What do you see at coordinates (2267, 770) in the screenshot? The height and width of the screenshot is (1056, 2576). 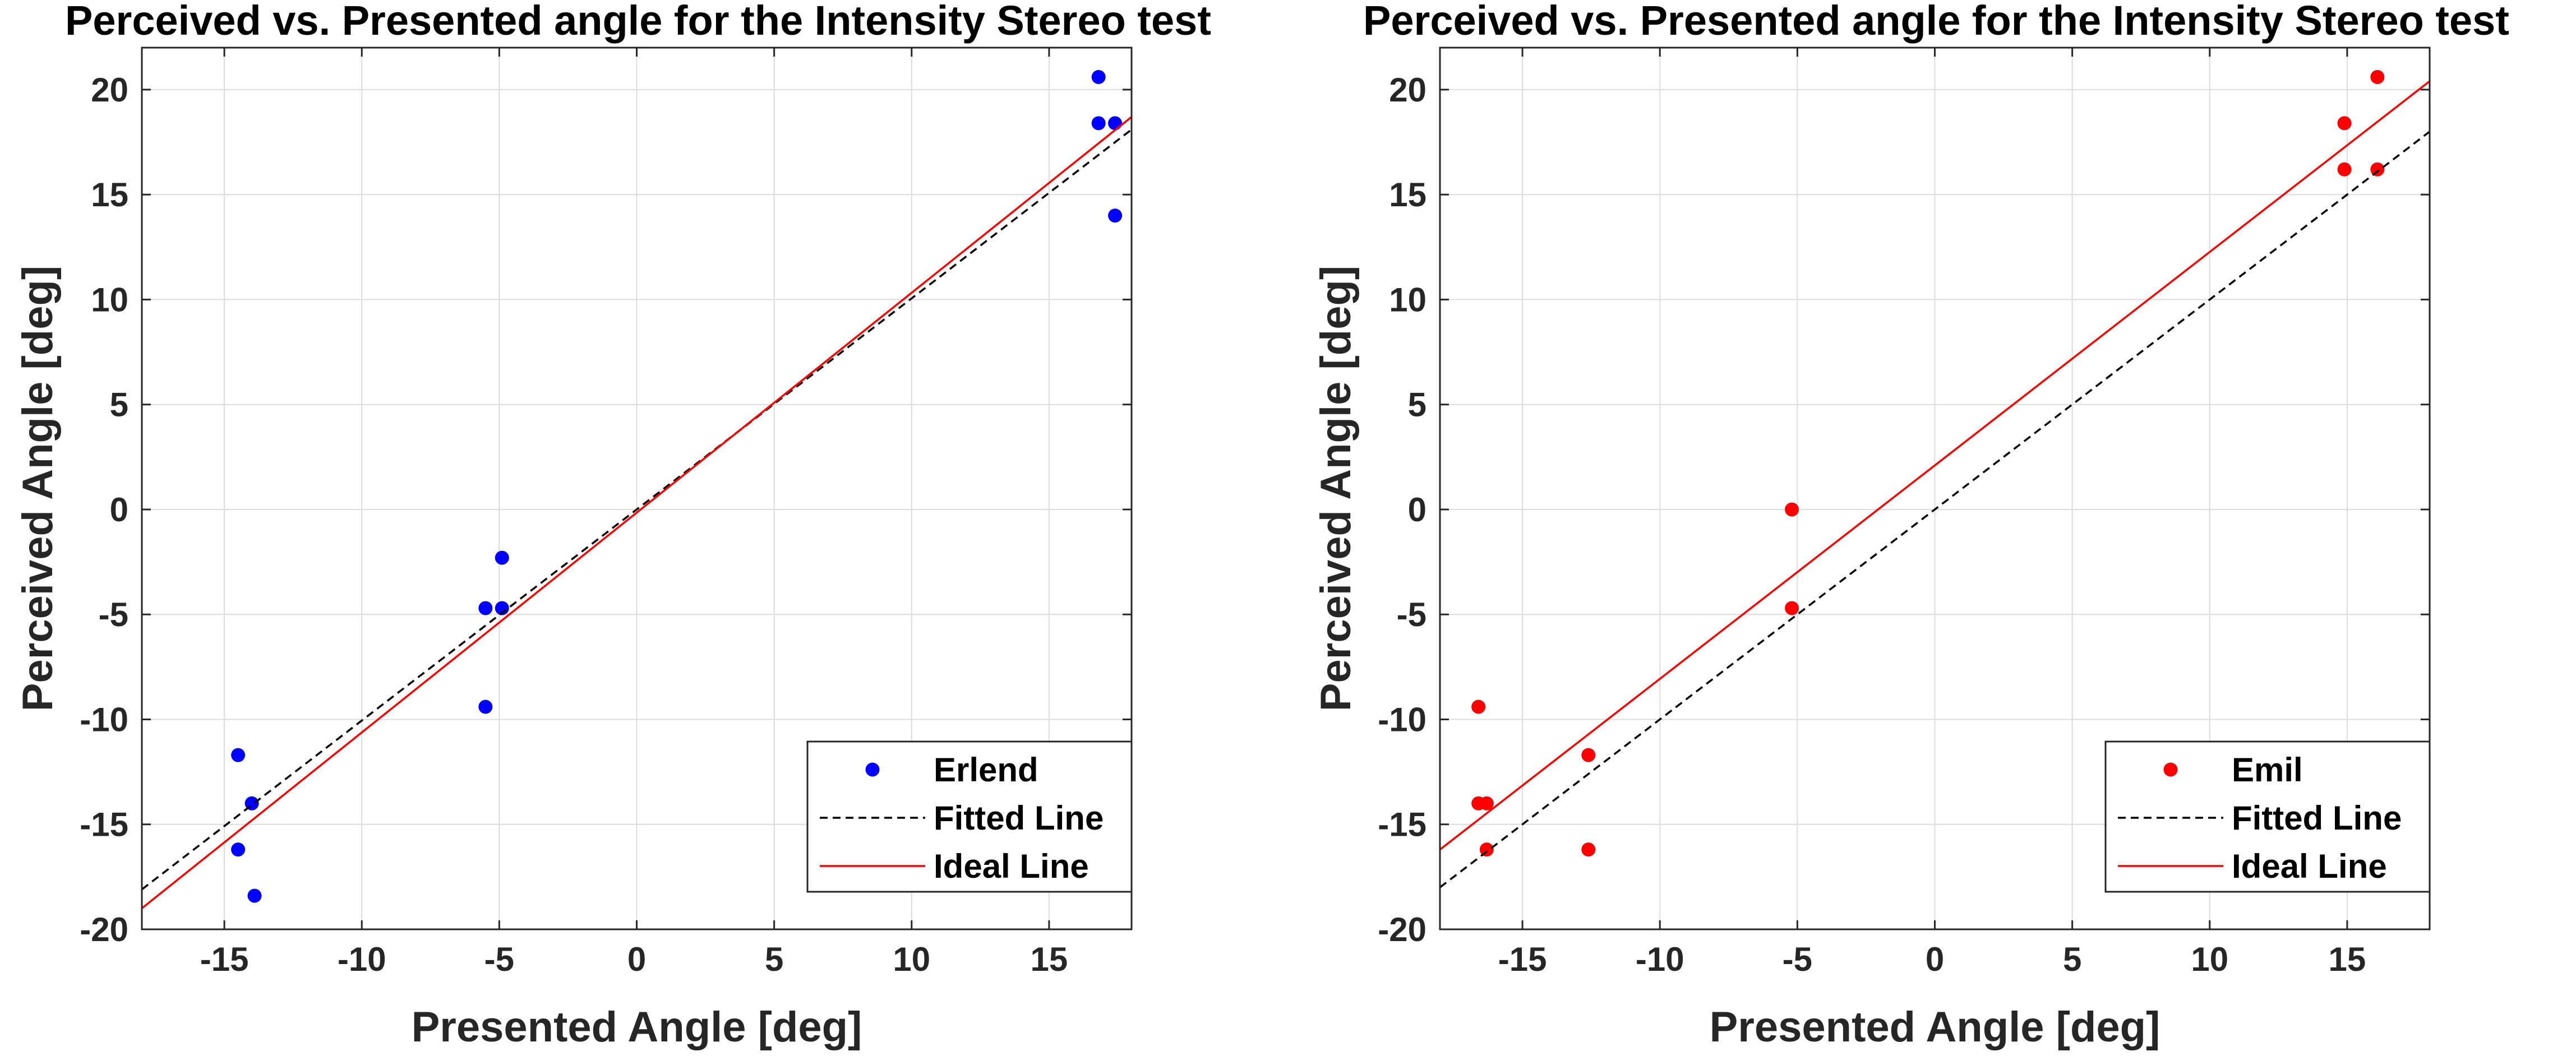 I see `legend-entry-label: Emil` at bounding box center [2267, 770].